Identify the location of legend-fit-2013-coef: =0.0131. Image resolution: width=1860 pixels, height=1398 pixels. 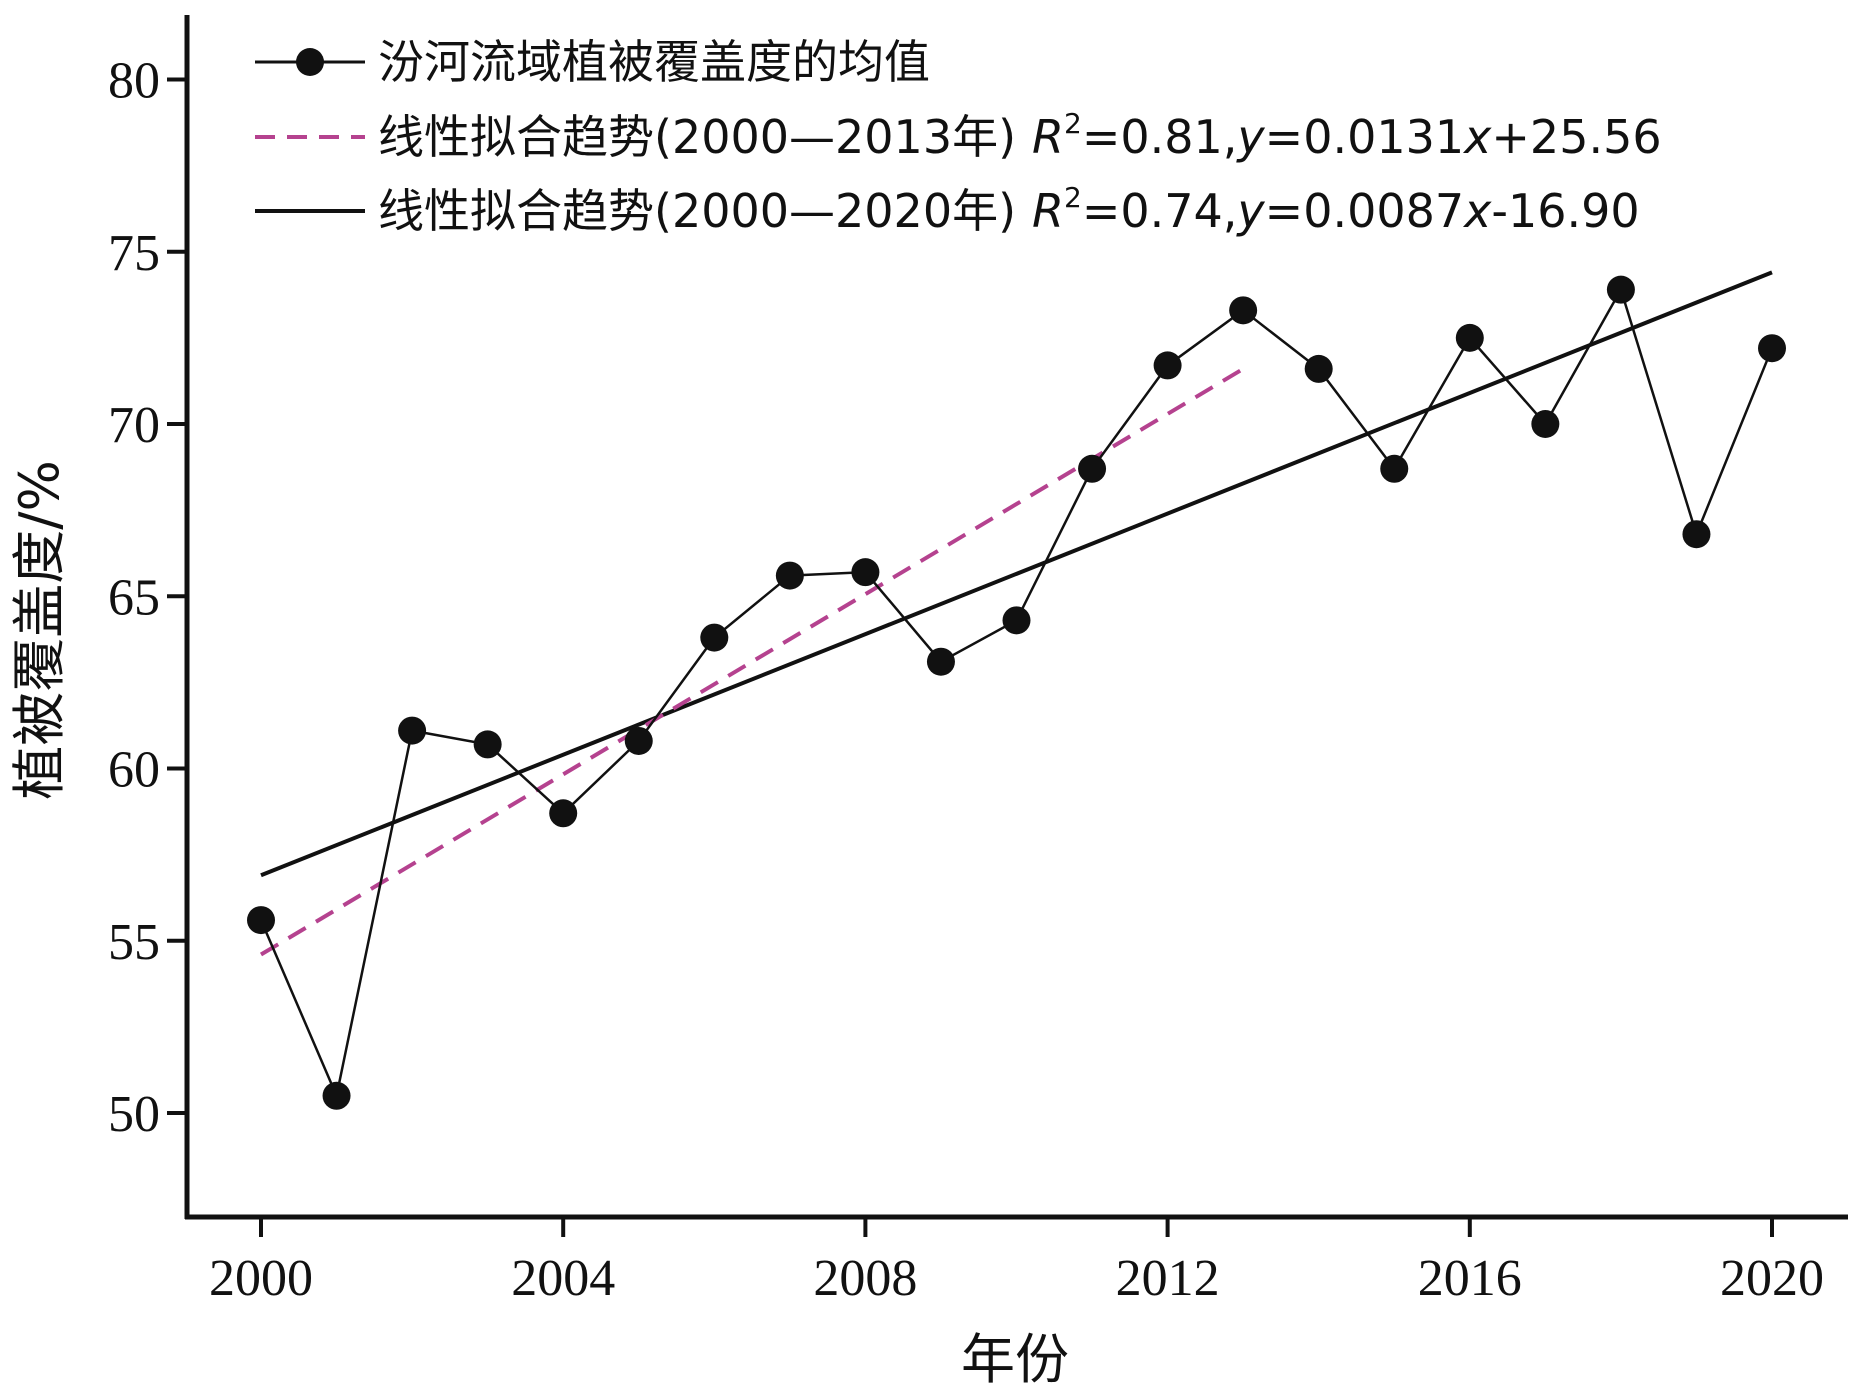
(1365, 137).